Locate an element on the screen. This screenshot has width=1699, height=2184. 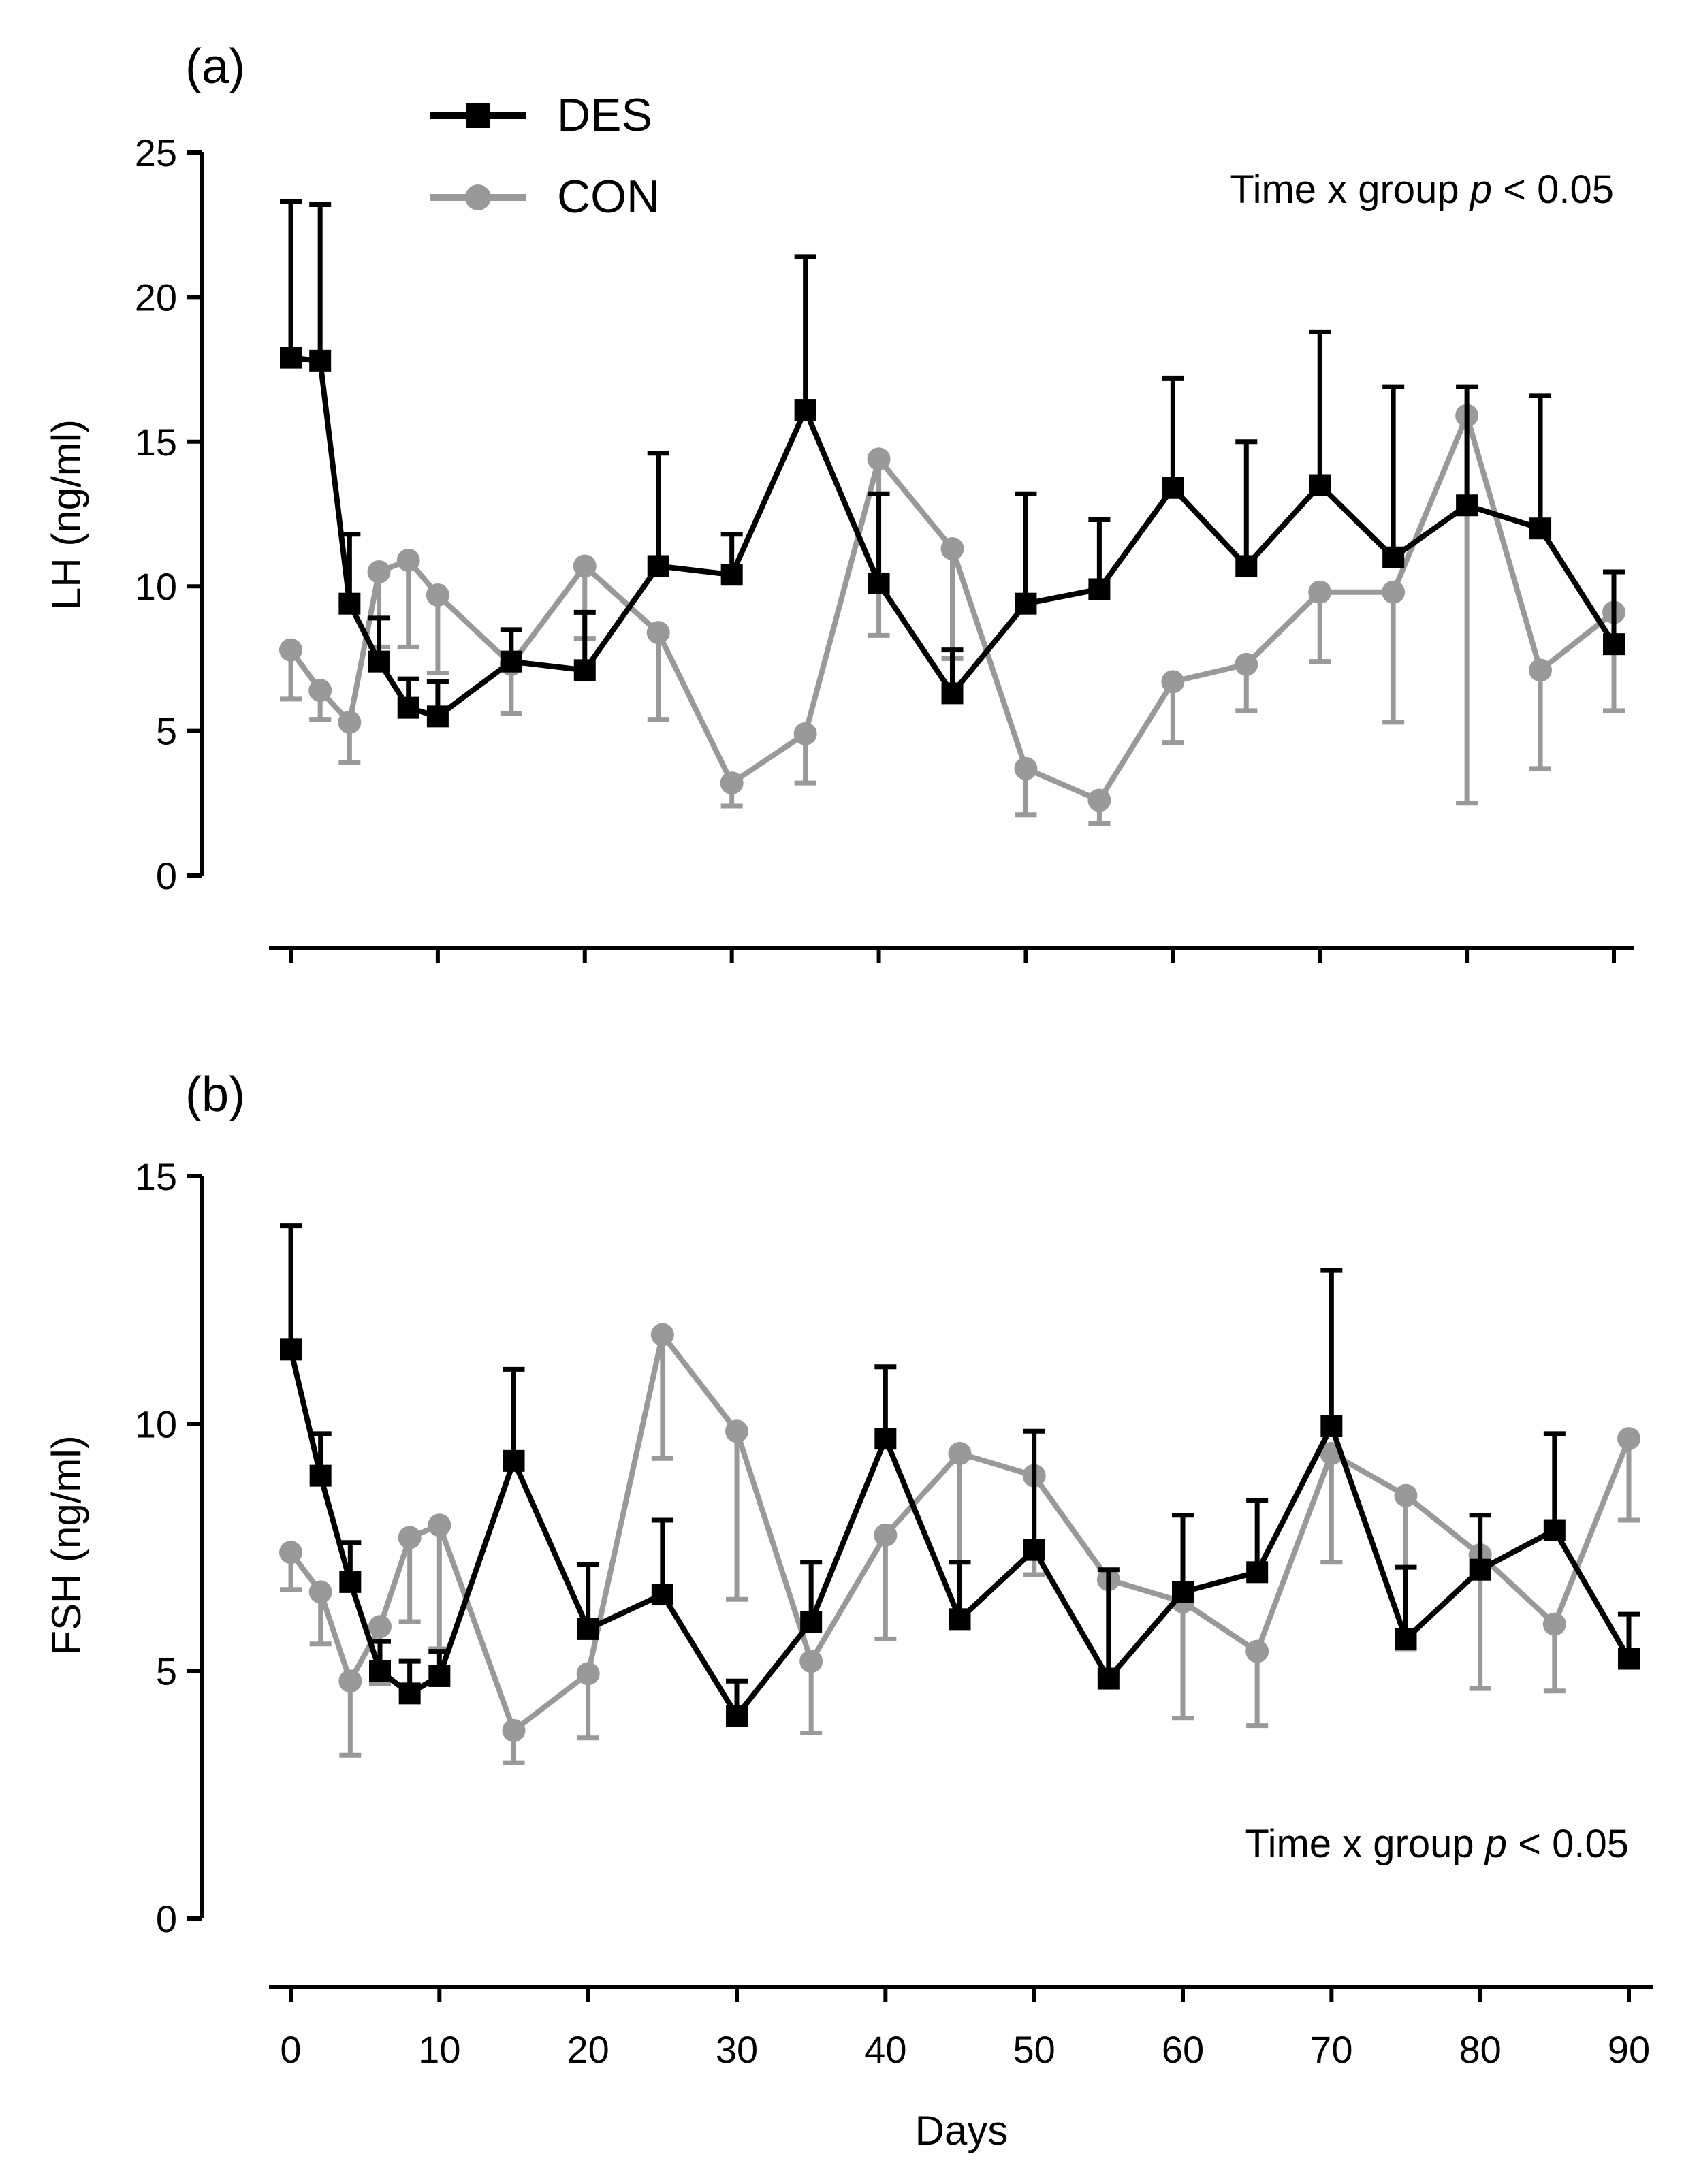
y-tick-label-a-4: 20 is located at coordinates (156, 297).